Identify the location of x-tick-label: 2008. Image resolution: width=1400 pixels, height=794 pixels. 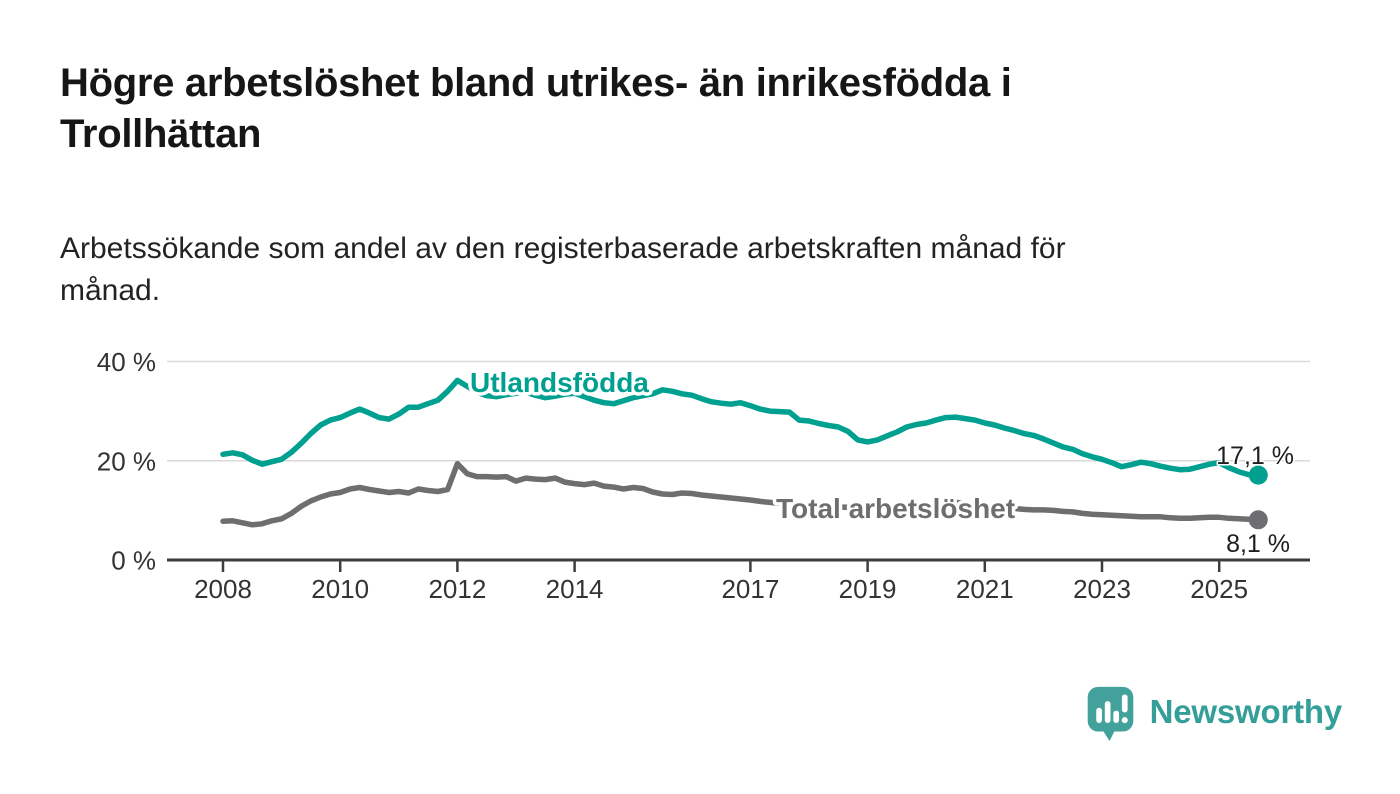
(223, 589).